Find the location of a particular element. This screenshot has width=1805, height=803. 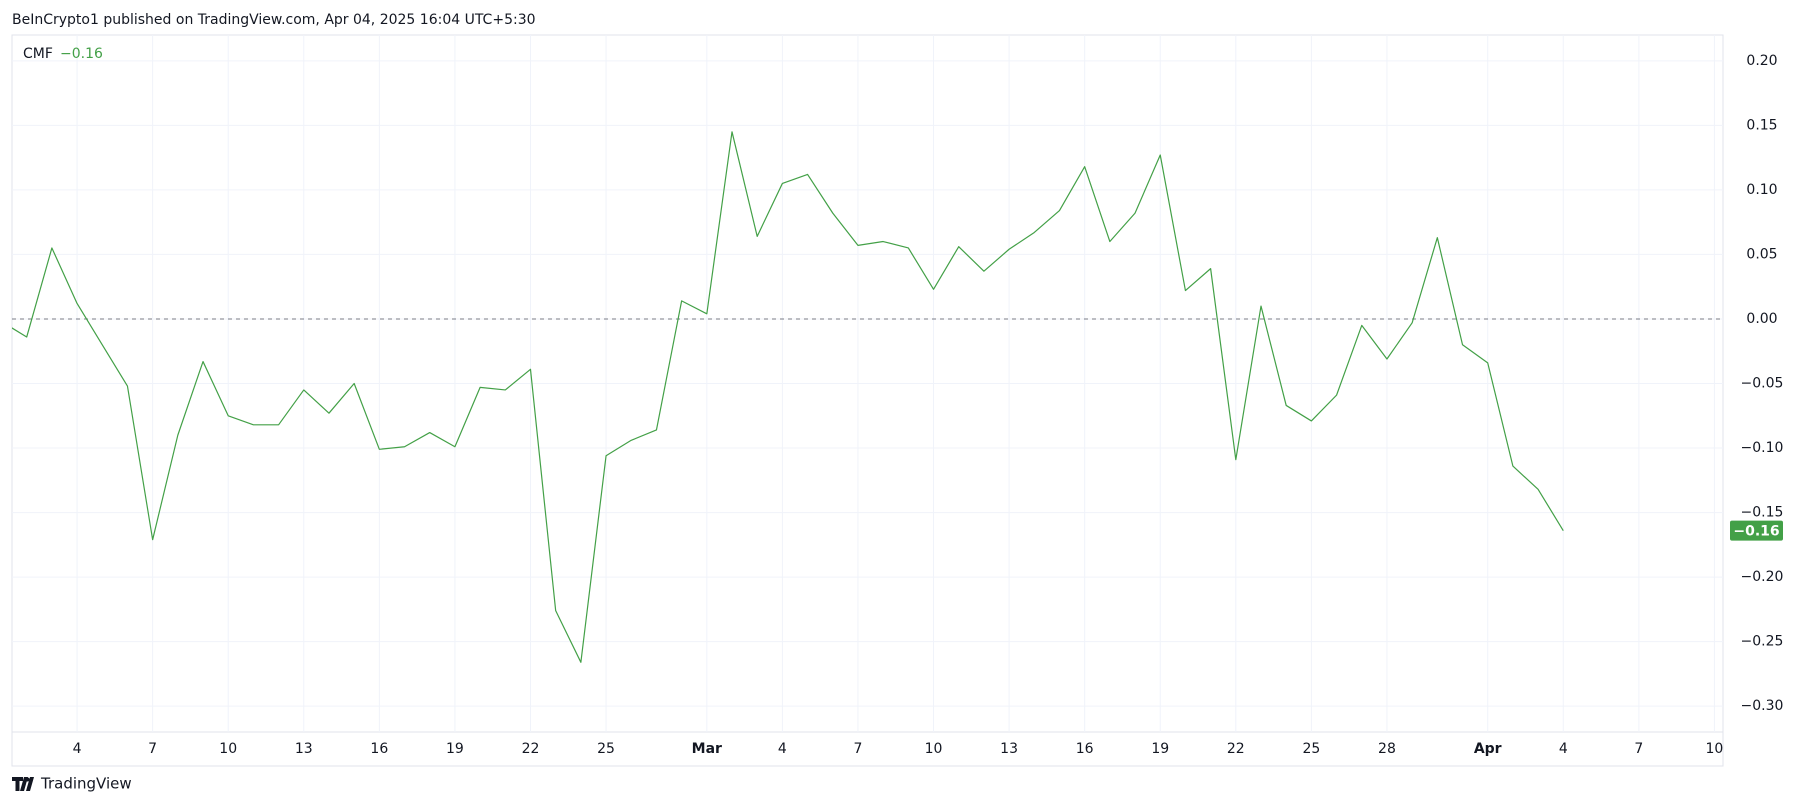

tv-logo is located at coordinates (23, 784).